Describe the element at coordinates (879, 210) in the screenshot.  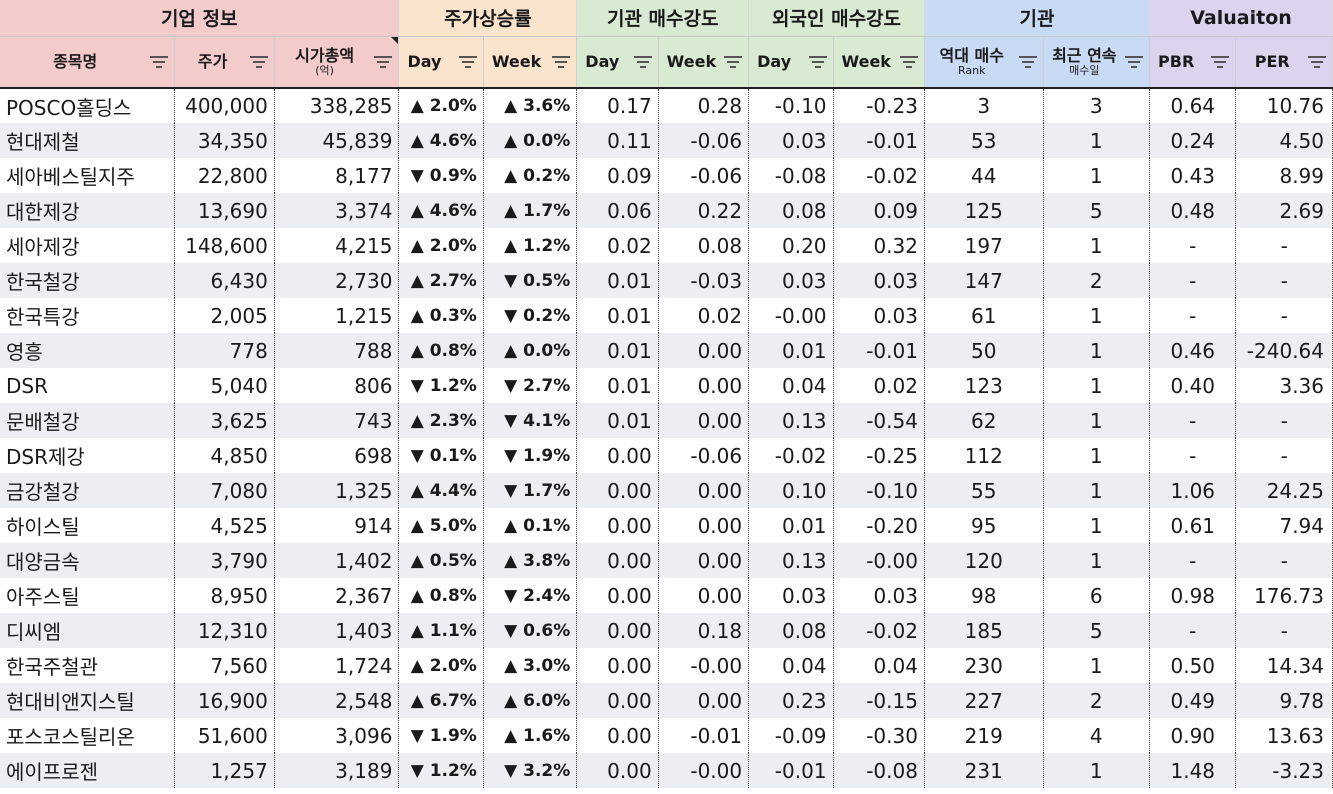
I see `foreign-week-cell: 0.09` at that location.